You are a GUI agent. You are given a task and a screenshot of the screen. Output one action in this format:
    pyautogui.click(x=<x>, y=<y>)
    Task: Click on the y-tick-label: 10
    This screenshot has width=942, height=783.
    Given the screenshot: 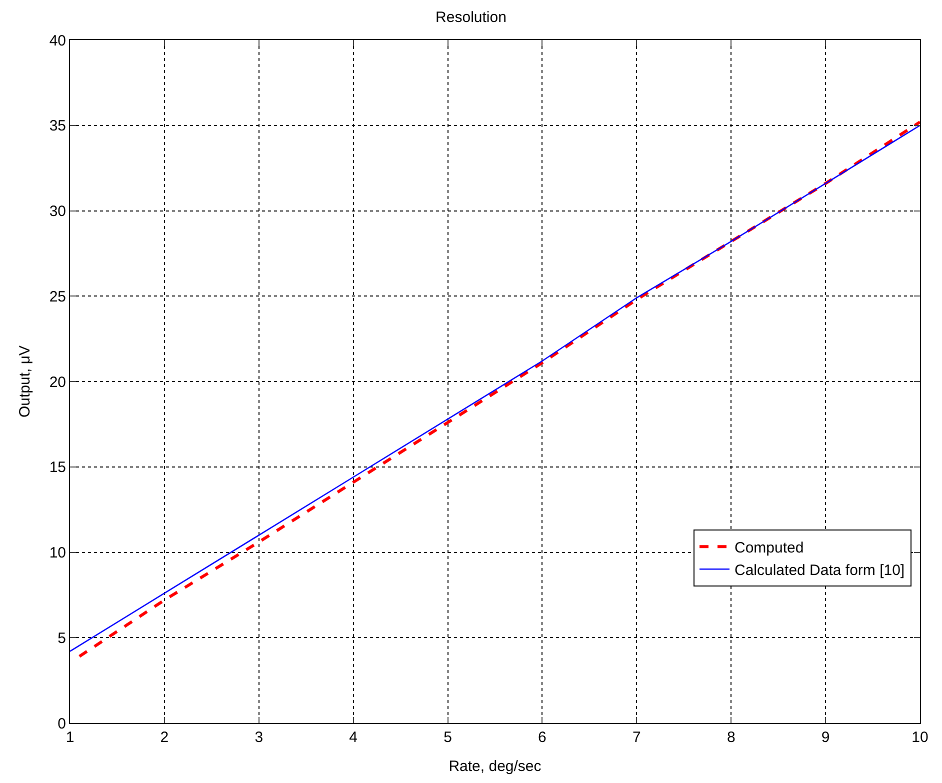 What is the action you would take?
    pyautogui.click(x=57, y=553)
    